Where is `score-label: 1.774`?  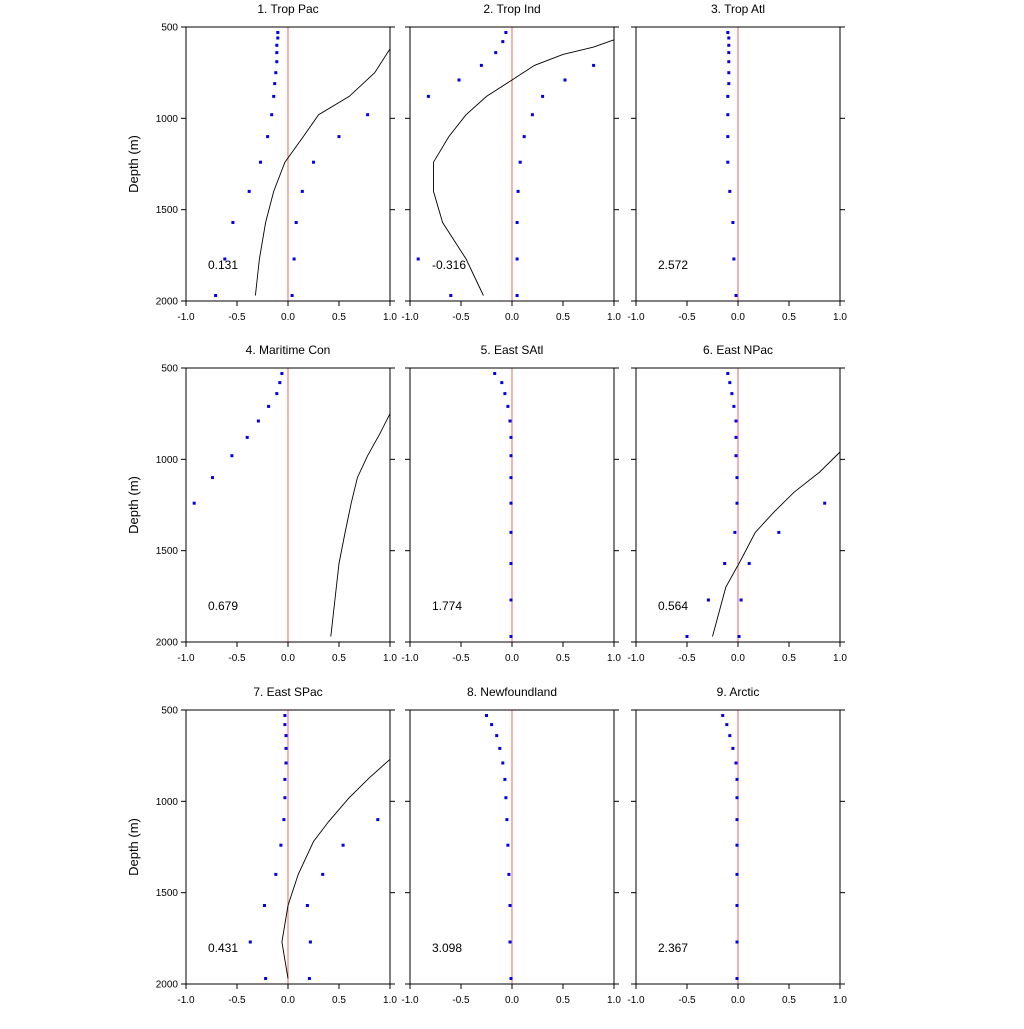
score-label: 1.774 is located at coordinates (447, 606).